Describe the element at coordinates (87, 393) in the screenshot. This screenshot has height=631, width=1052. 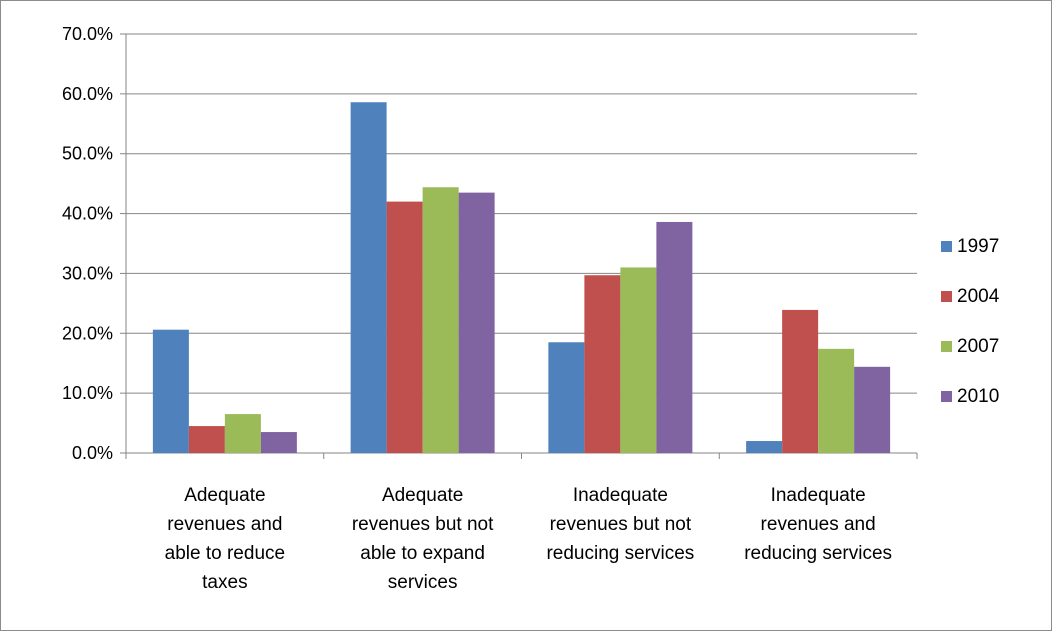
I see `y-tick-label: 10.0%` at that location.